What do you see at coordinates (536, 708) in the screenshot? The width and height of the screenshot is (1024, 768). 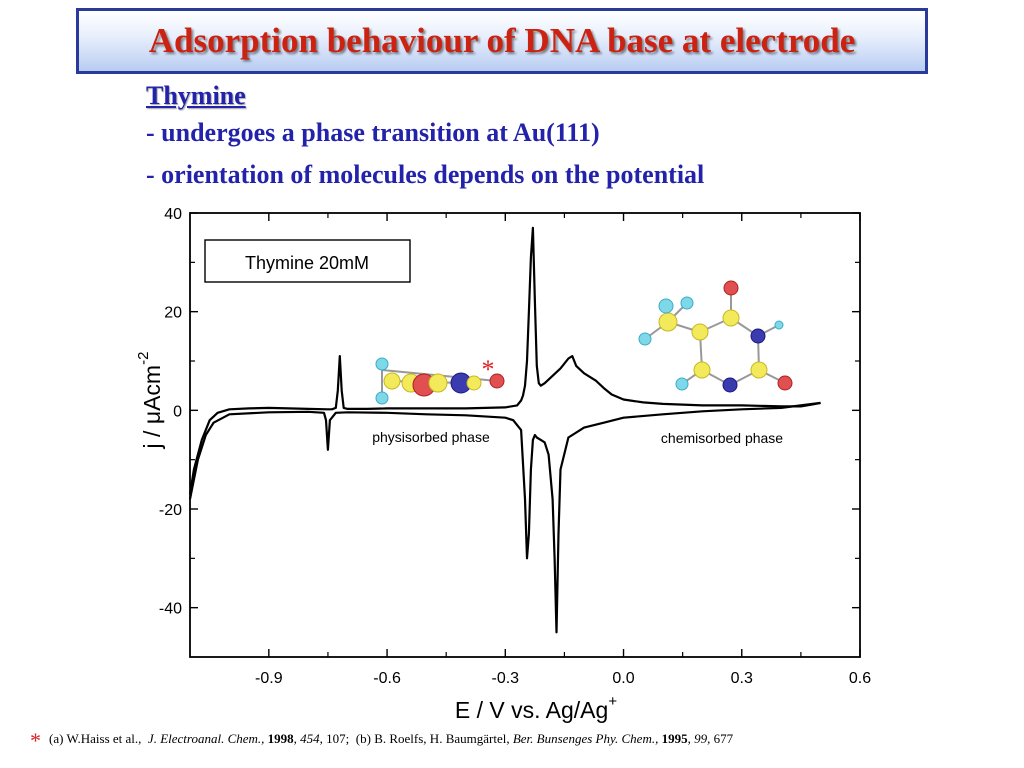 I see `x-axis-label: E / V vs. Ag/Ag+` at bounding box center [536, 708].